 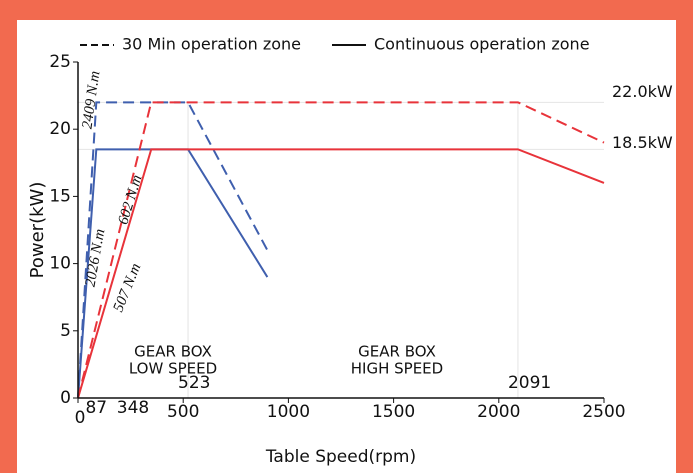 What do you see at coordinates (60, 62) in the screenshot?
I see `y-tick-label: 25` at bounding box center [60, 62].